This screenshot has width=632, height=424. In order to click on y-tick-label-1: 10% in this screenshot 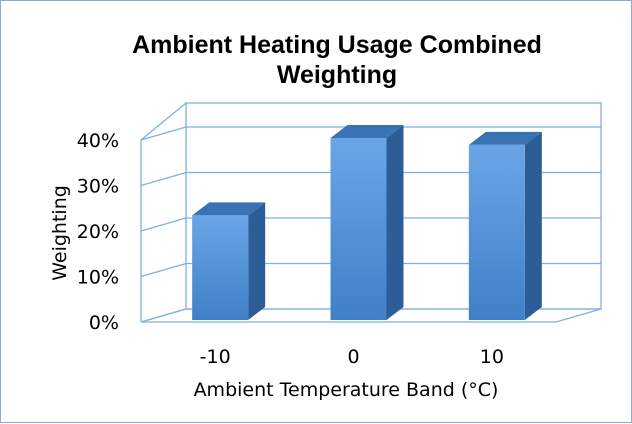, I will do `click(98, 278)`.